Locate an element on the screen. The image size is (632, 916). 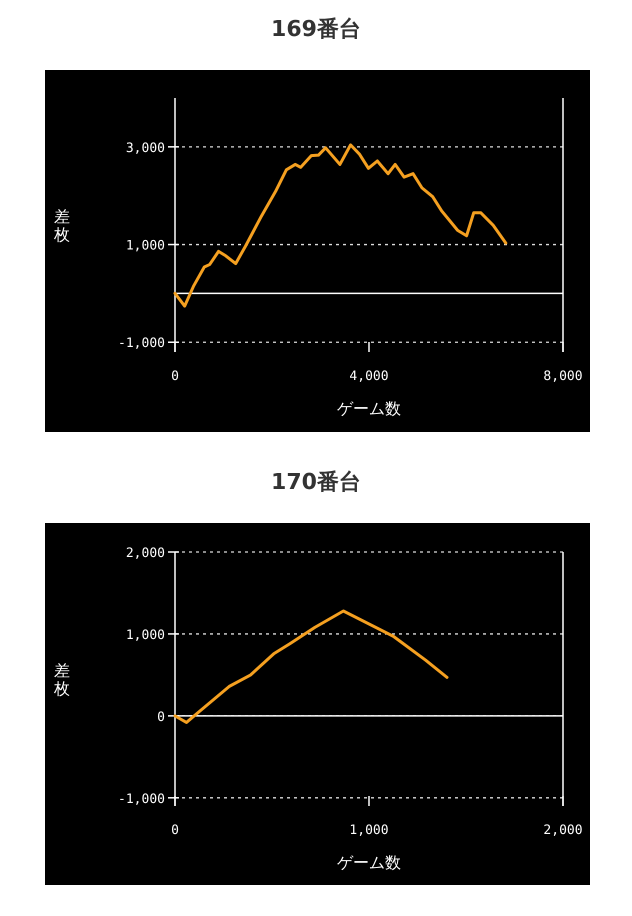
y-tick-label: 0 is located at coordinates (161, 717).